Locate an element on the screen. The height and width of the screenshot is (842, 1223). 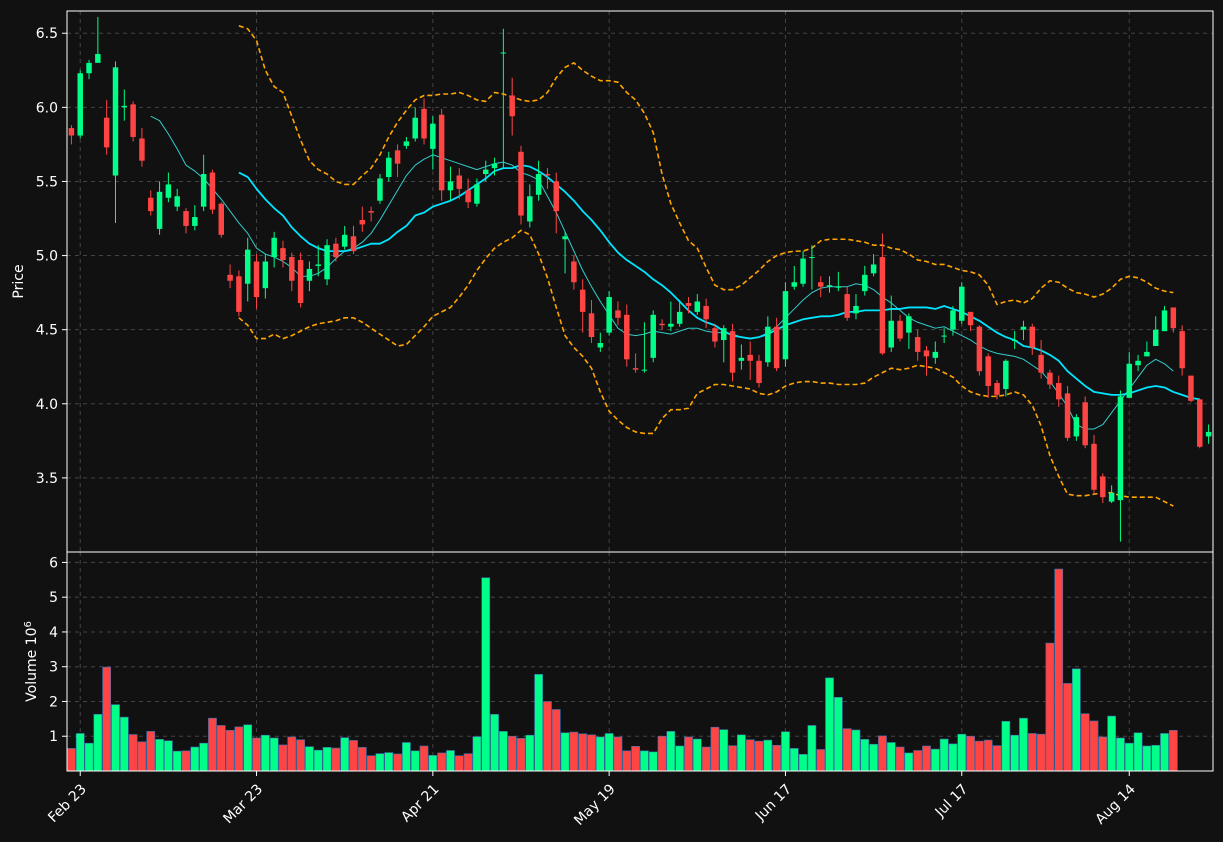
x-tick-label: Aug 14 is located at coordinates (1115, 804).